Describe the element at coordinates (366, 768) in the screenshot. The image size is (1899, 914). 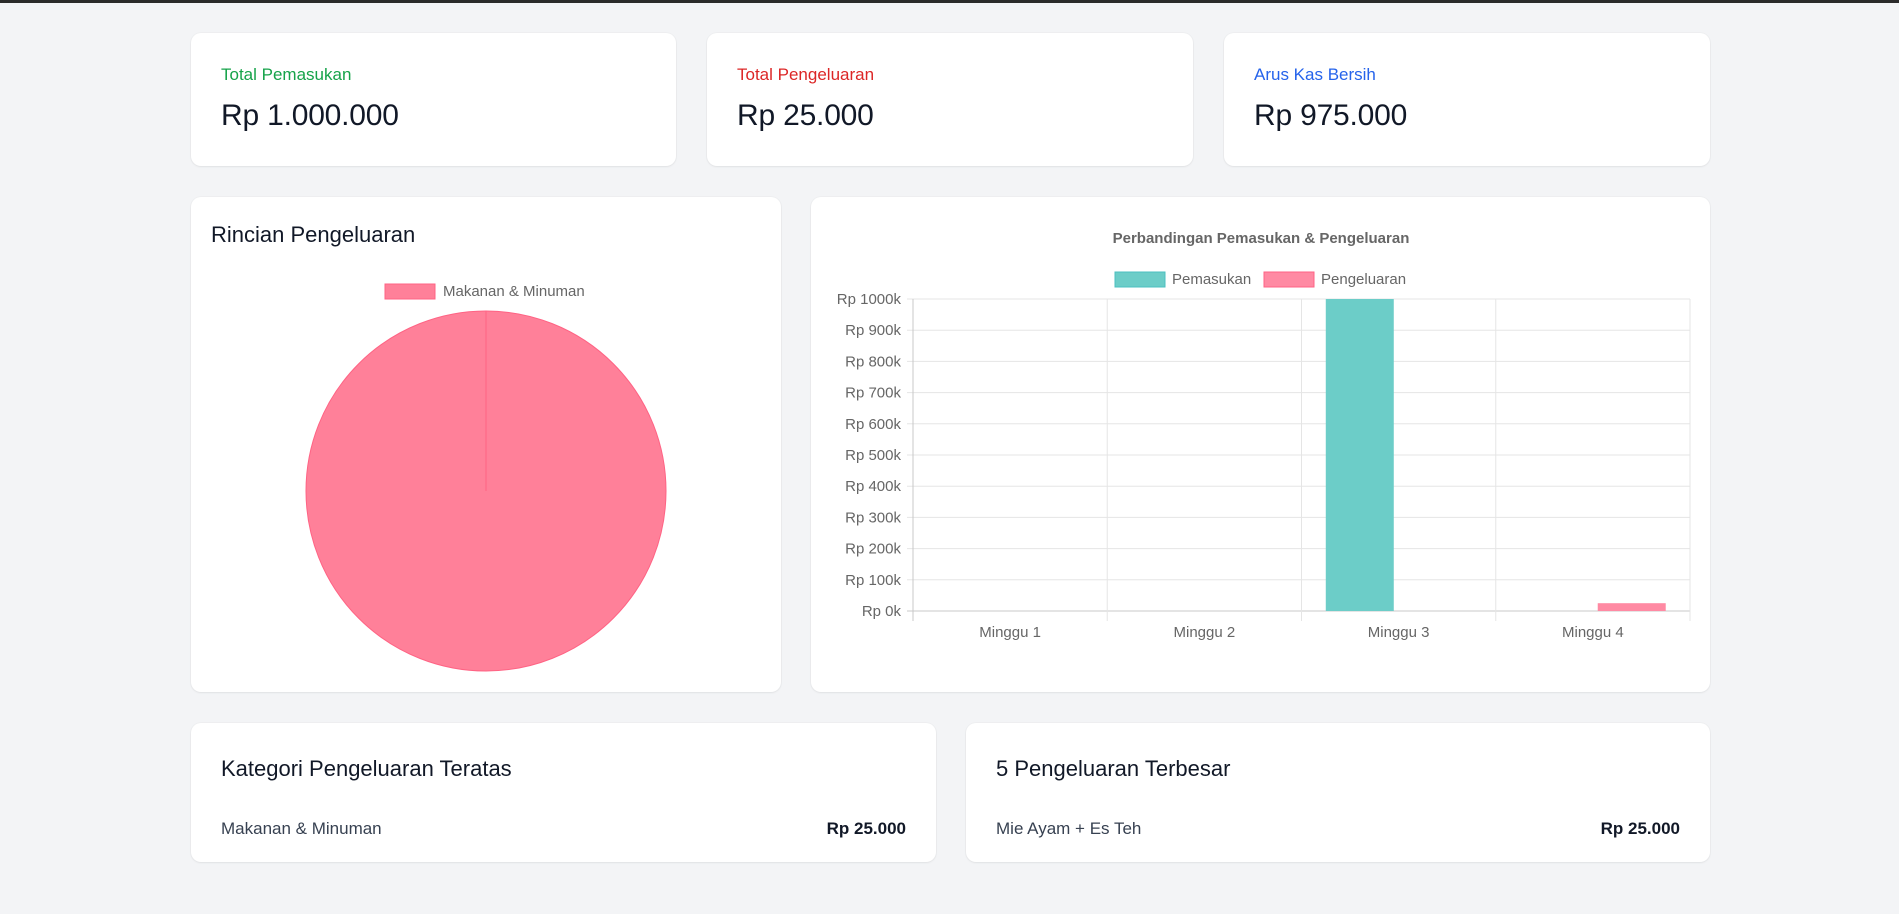
I see `card-title: Kategori Pengeluaran Teratas` at that location.